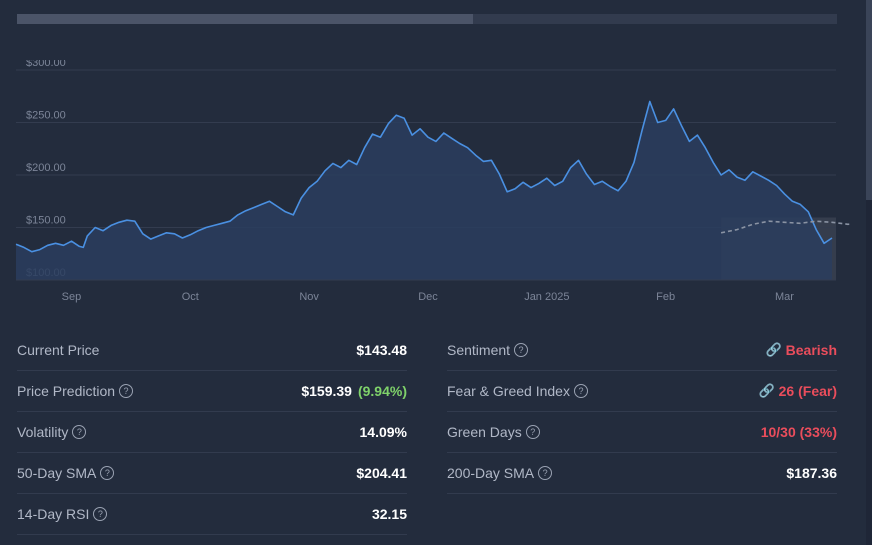 The height and width of the screenshot is (545, 872). I want to click on progress-bar, so click(427, 19).